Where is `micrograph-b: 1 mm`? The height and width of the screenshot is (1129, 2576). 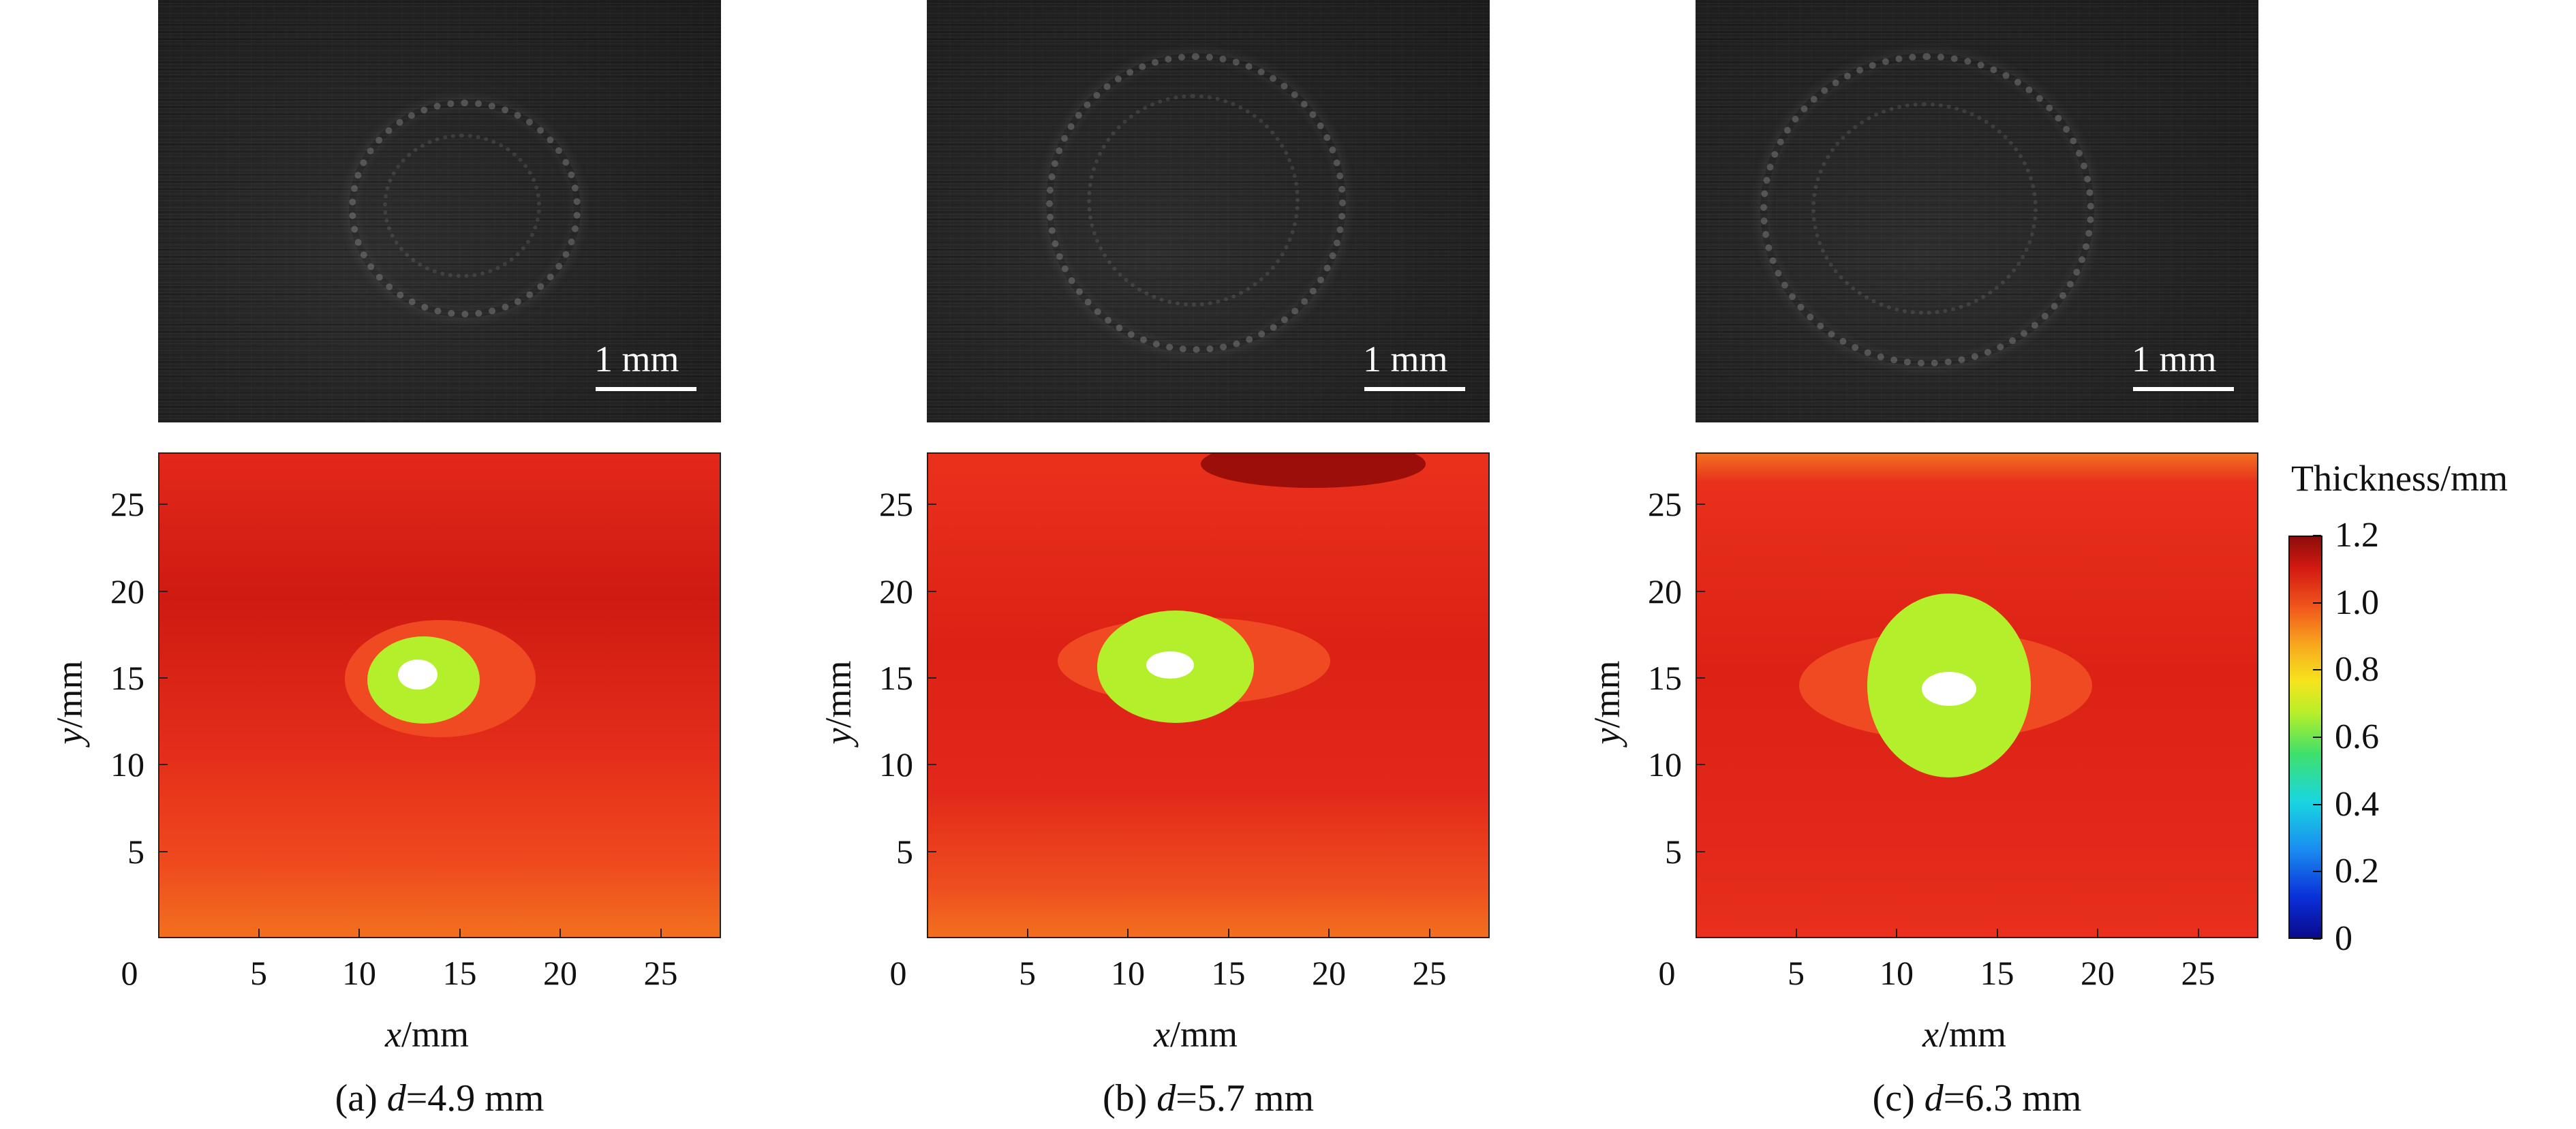 micrograph-b: 1 mm is located at coordinates (1208, 211).